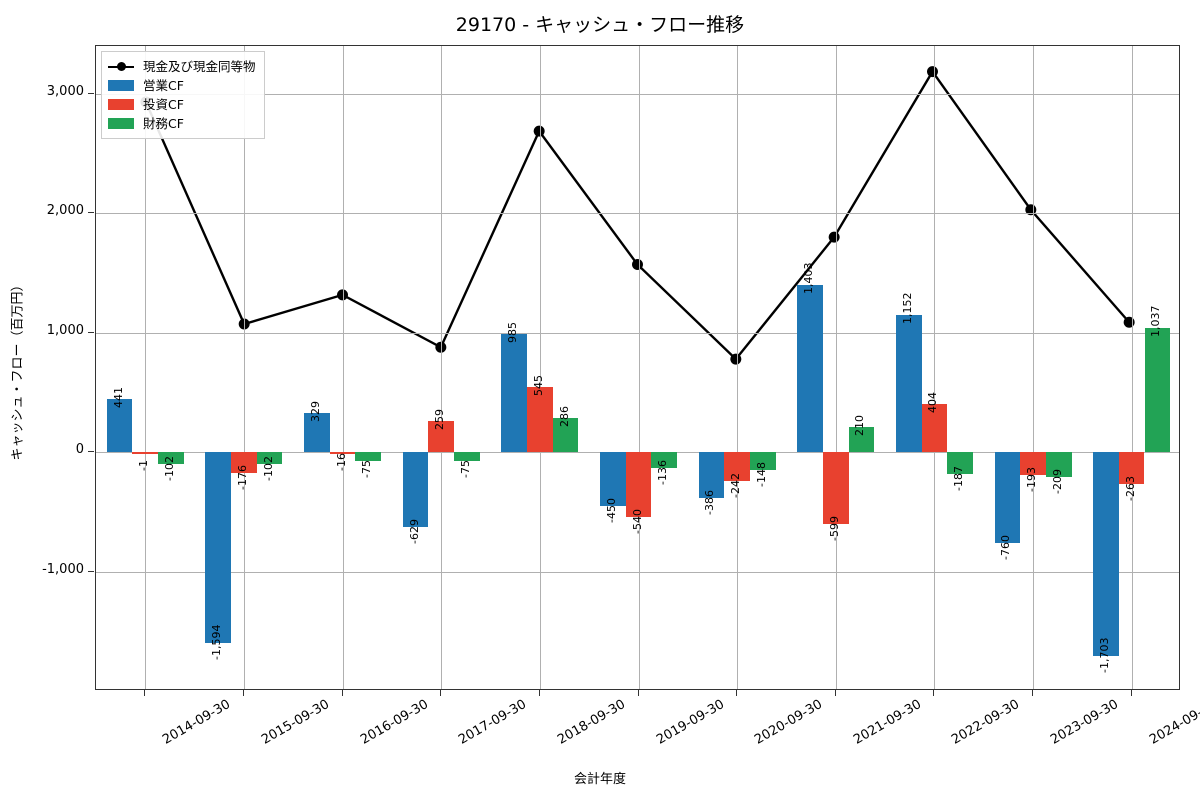 The width and height of the screenshot is (1200, 800). Describe the element at coordinates (1130, 488) in the screenshot. I see `bar-value-label: -263` at that location.